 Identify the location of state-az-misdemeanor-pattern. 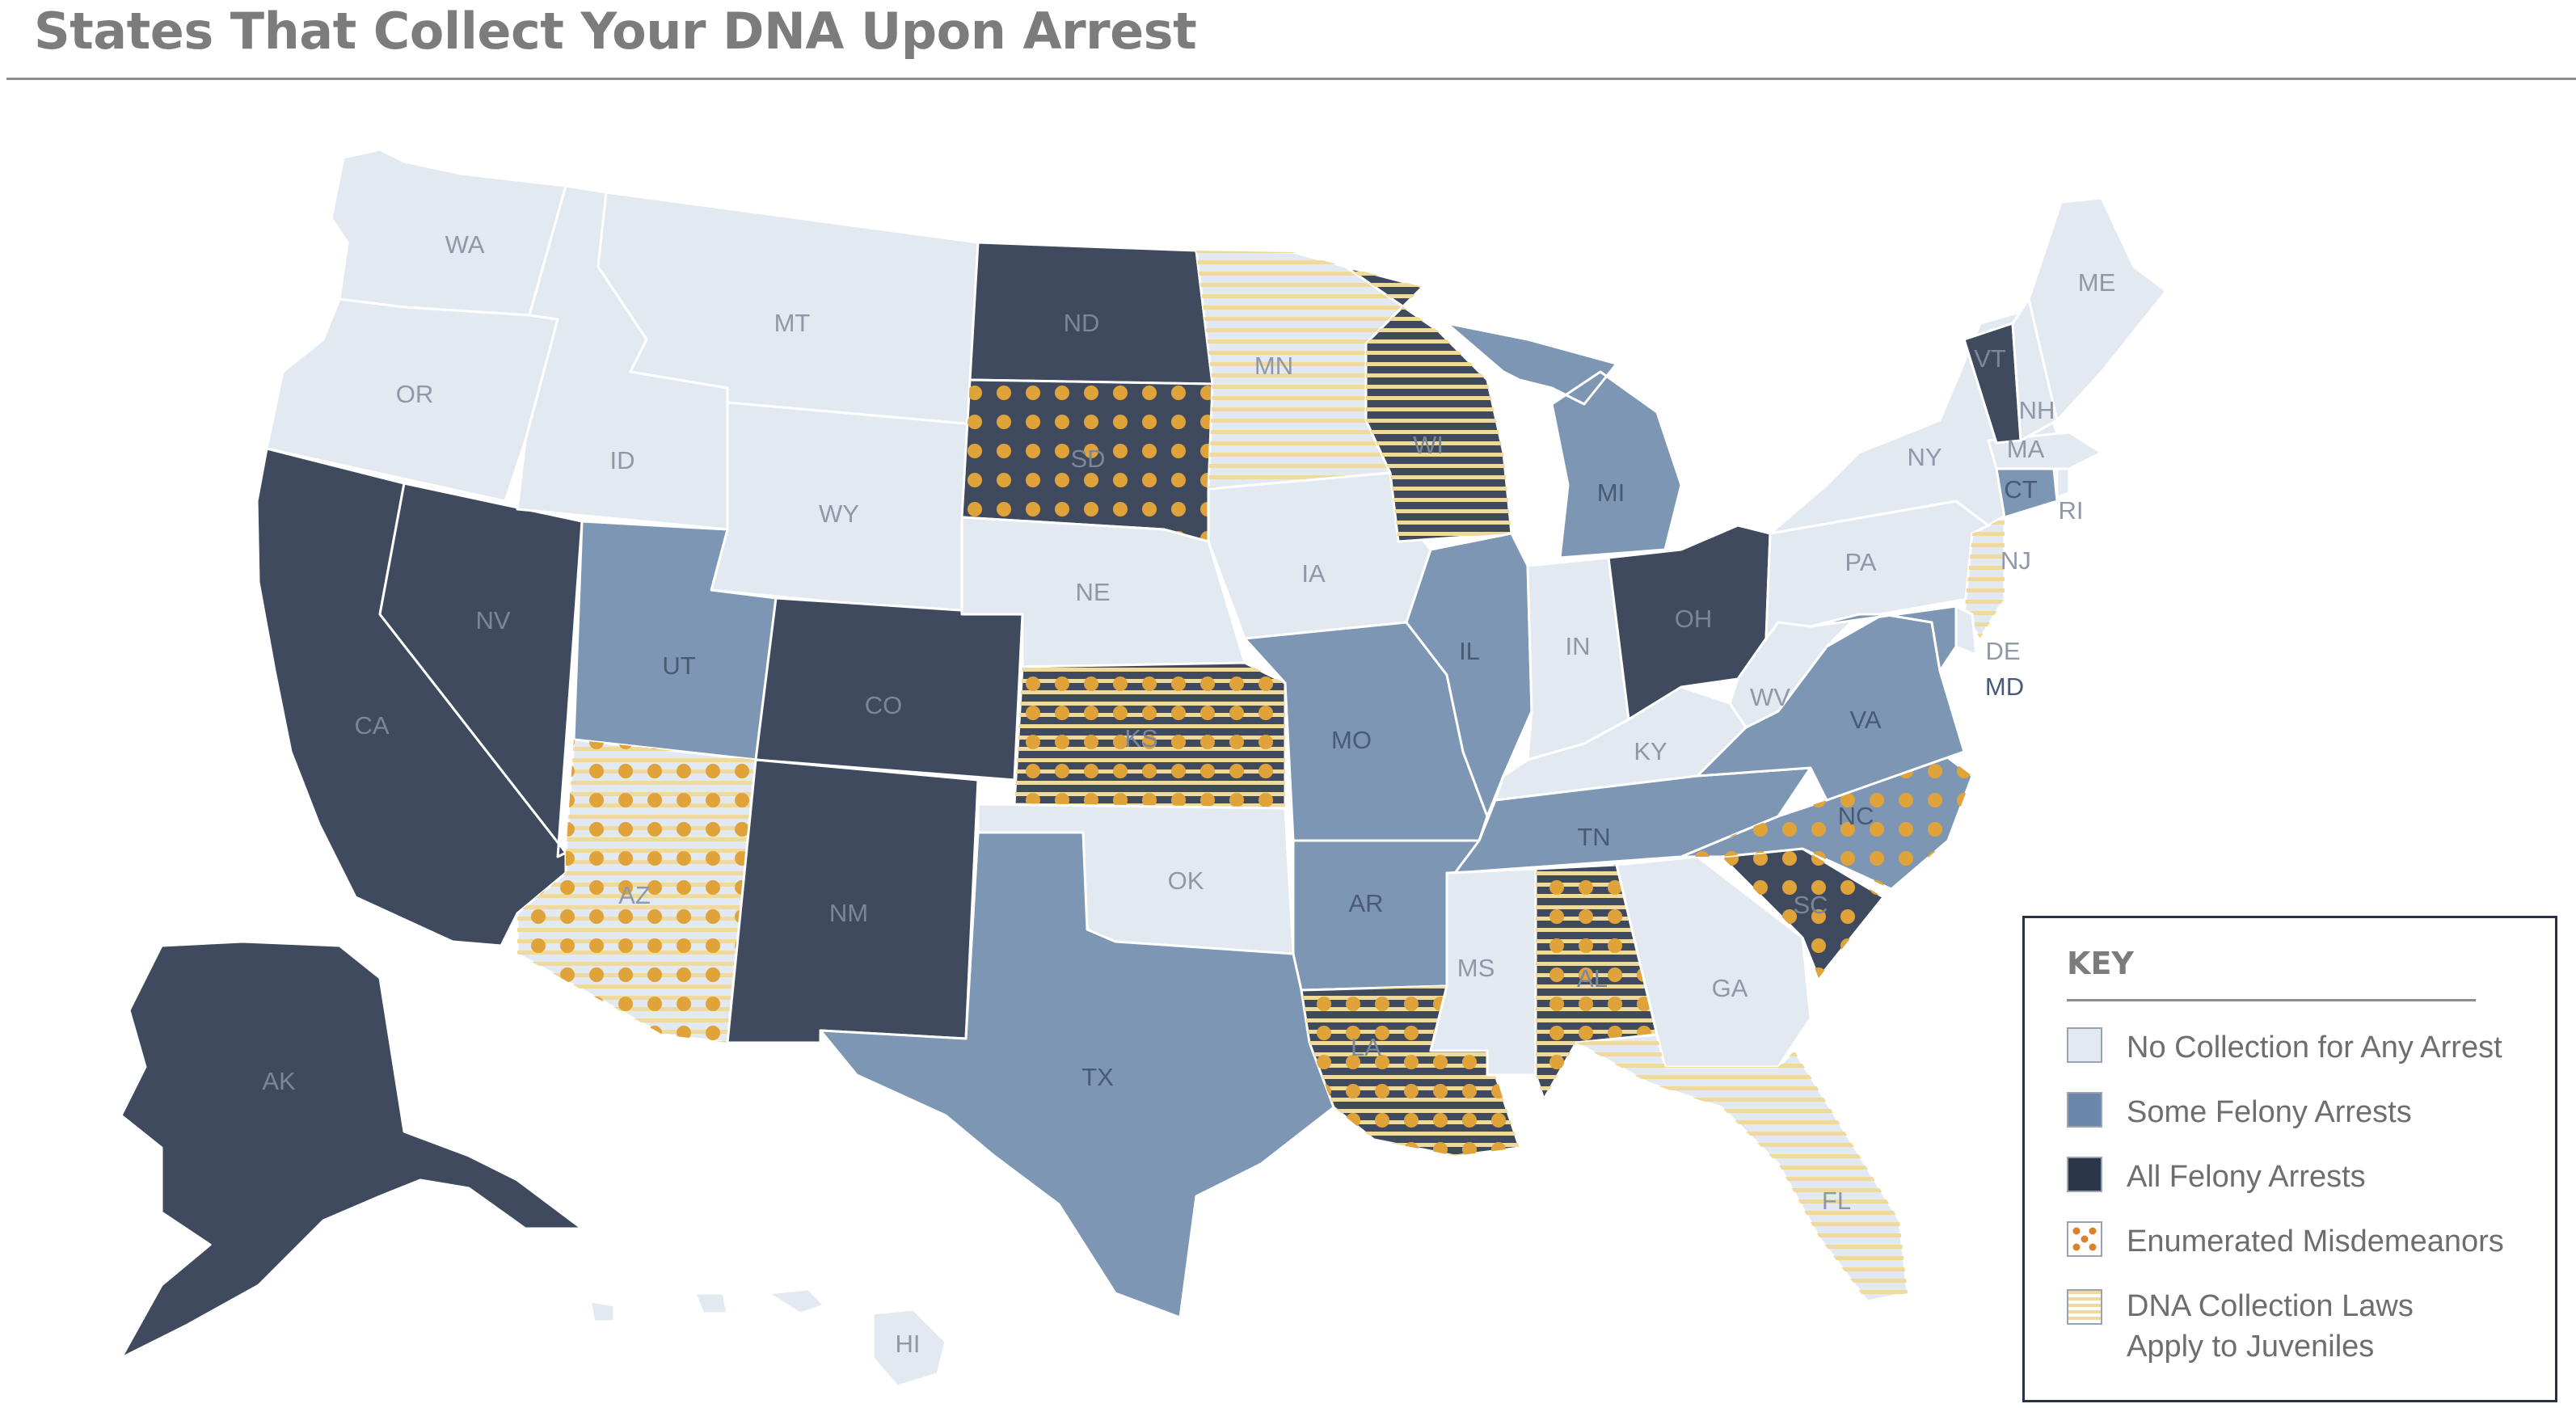
(636, 891).